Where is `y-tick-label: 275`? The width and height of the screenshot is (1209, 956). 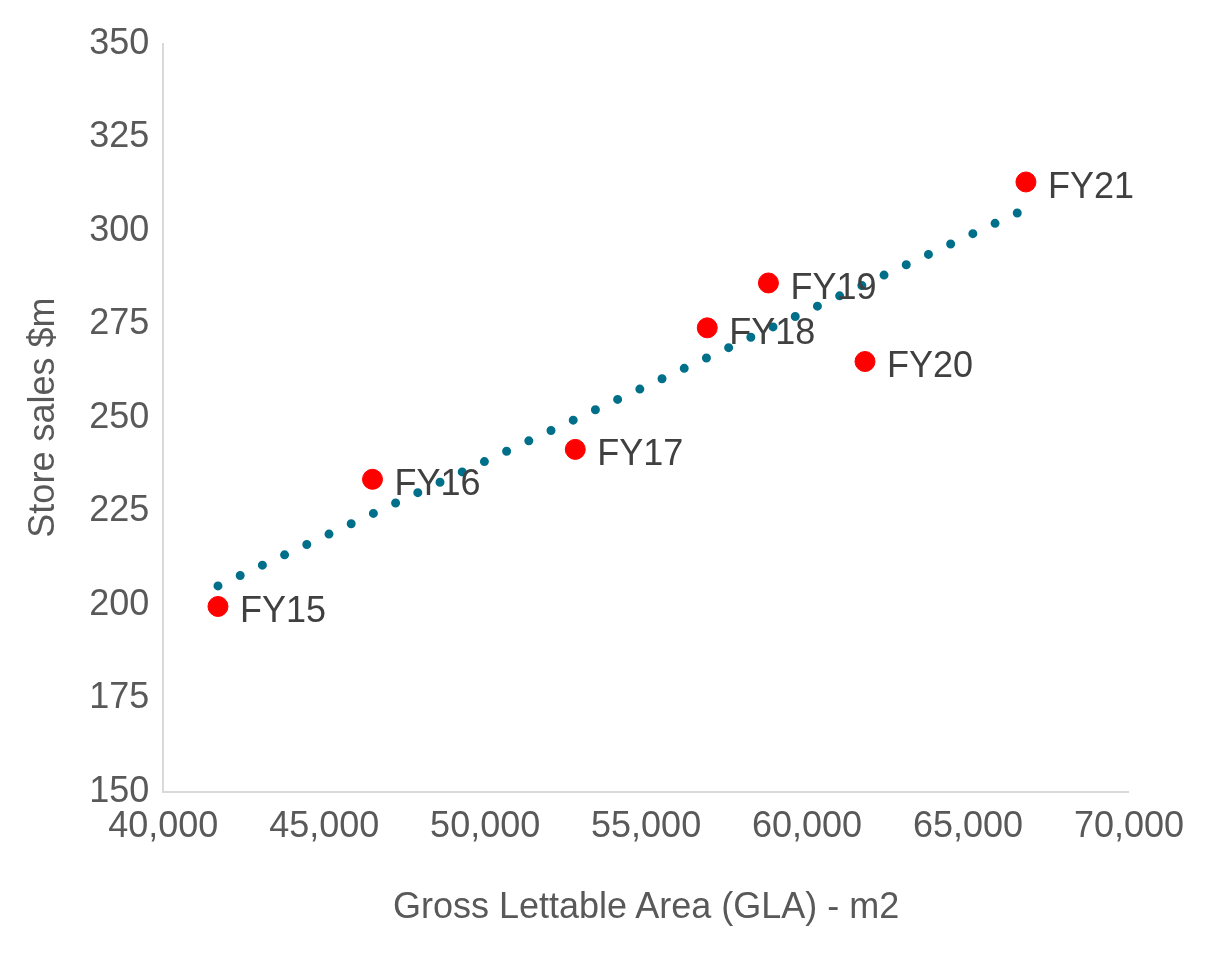 y-tick-label: 275 is located at coordinates (119, 322).